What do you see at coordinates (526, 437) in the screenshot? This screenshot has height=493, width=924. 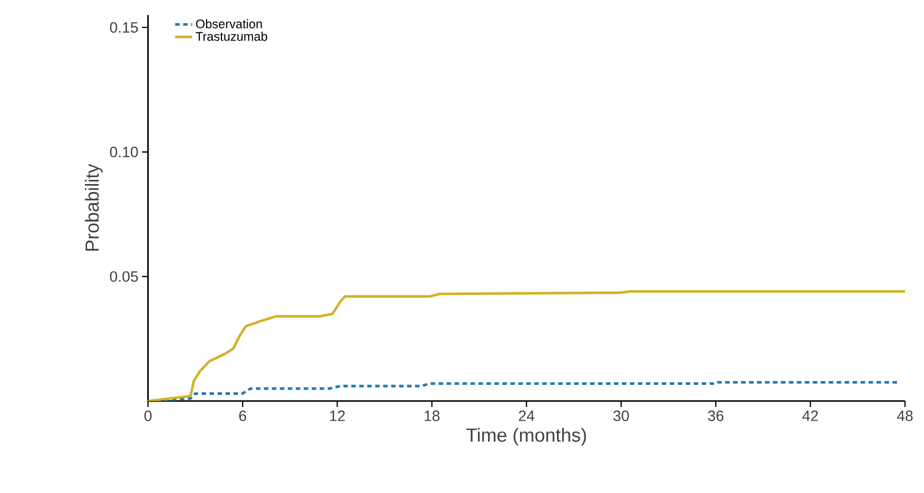 I see `x-axis-title: Time (months)` at bounding box center [526, 437].